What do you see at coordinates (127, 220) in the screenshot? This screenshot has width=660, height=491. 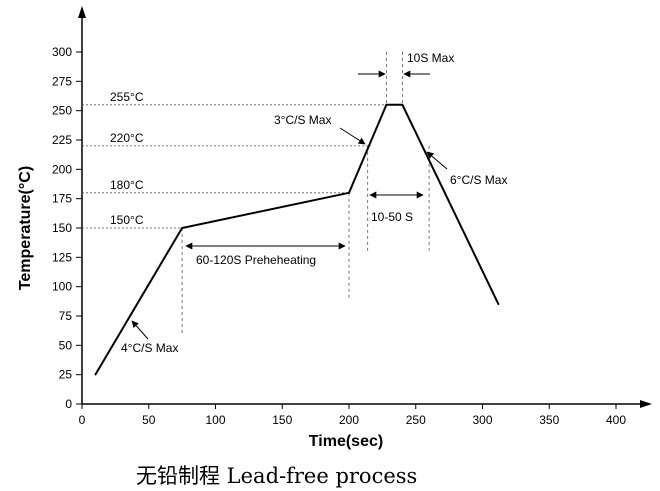 I see `ref-label-150: 150°C` at bounding box center [127, 220].